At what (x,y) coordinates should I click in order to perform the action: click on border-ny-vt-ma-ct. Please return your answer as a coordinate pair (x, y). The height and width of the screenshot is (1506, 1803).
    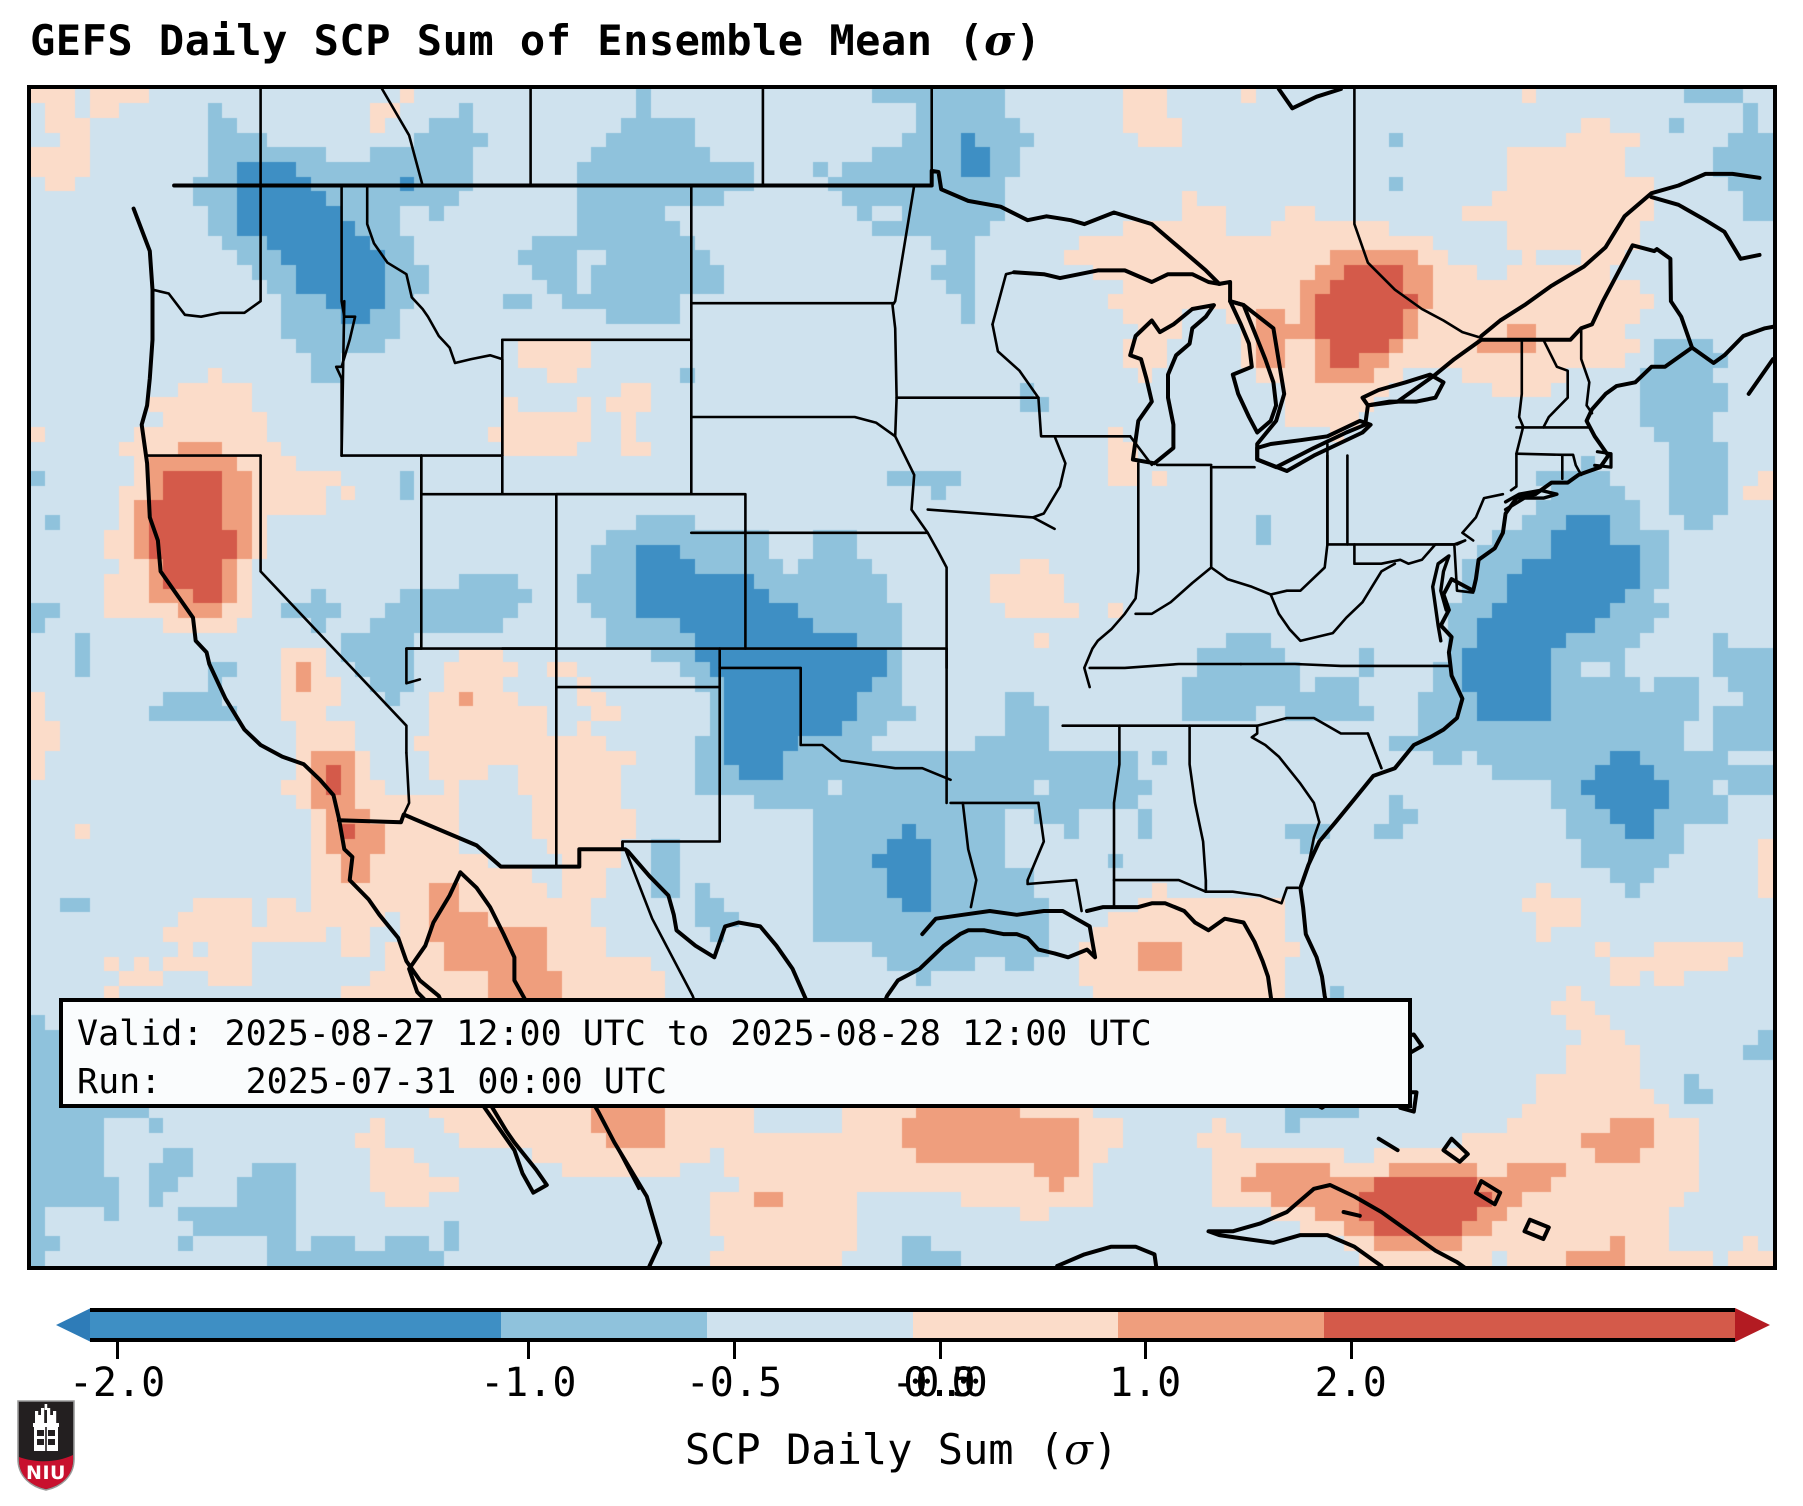
    Looking at the image, I should click on (1517, 415).